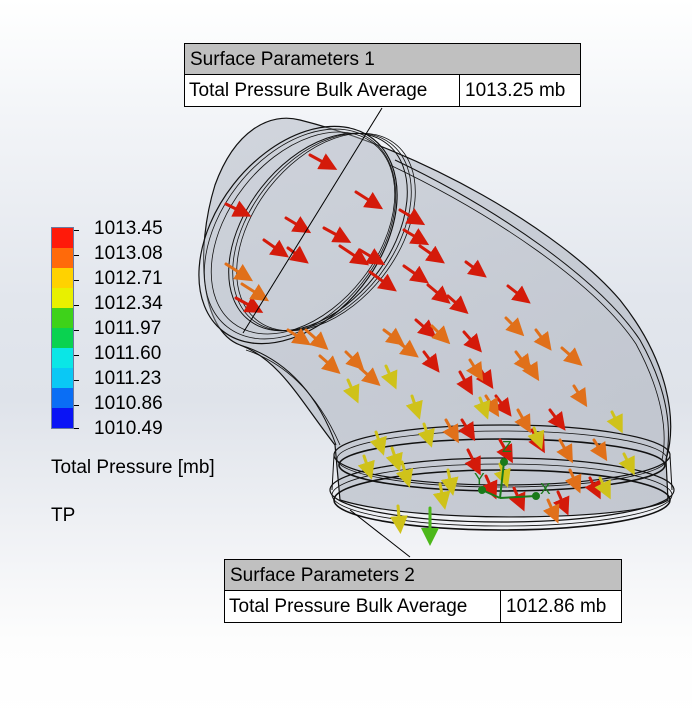 The width and height of the screenshot is (692, 720). I want to click on axis-triad, so click(509, 479).